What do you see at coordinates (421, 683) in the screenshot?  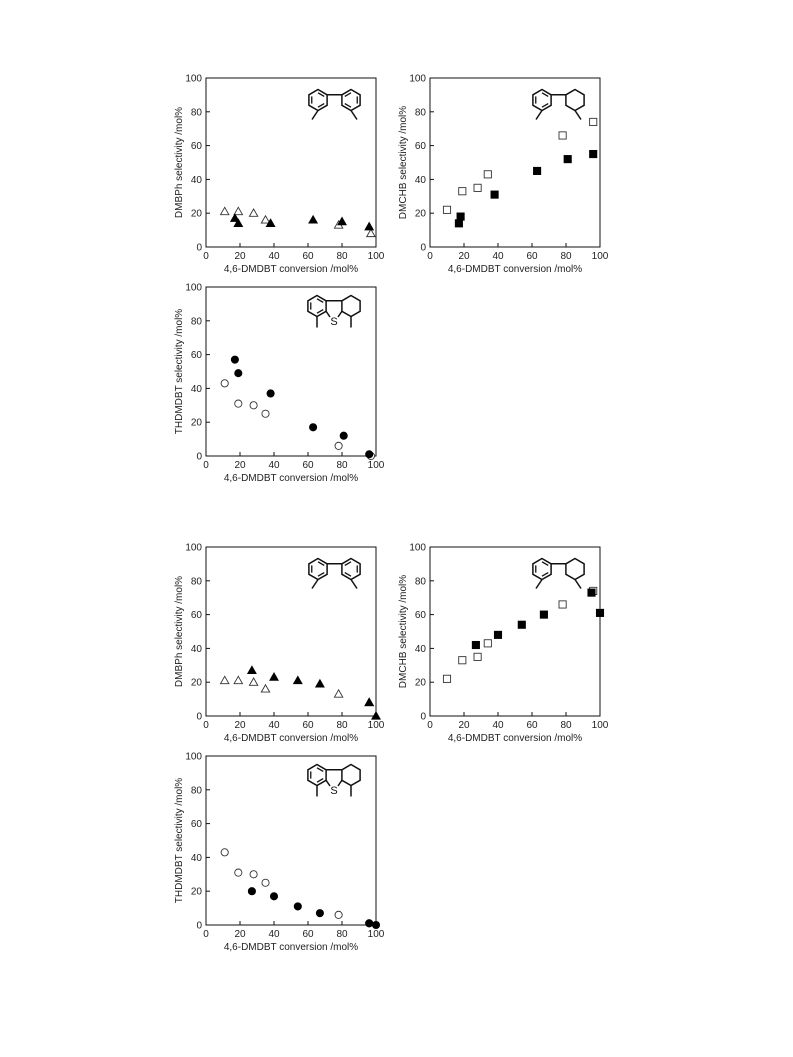 I see `y-tick-label: 20` at bounding box center [421, 683].